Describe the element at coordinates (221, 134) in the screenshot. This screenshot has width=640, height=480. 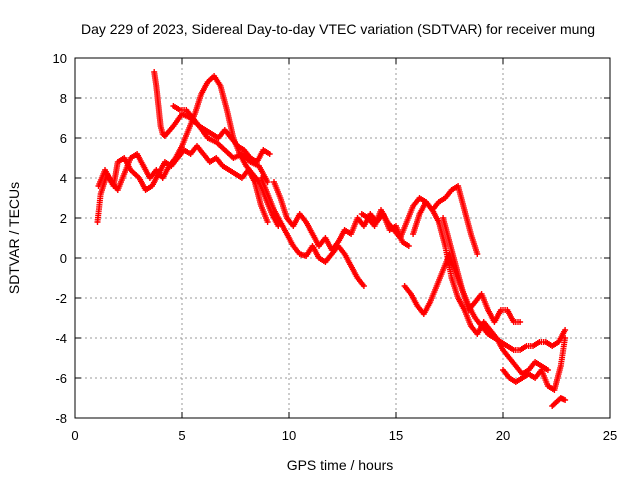
I see `series-track-d` at that location.